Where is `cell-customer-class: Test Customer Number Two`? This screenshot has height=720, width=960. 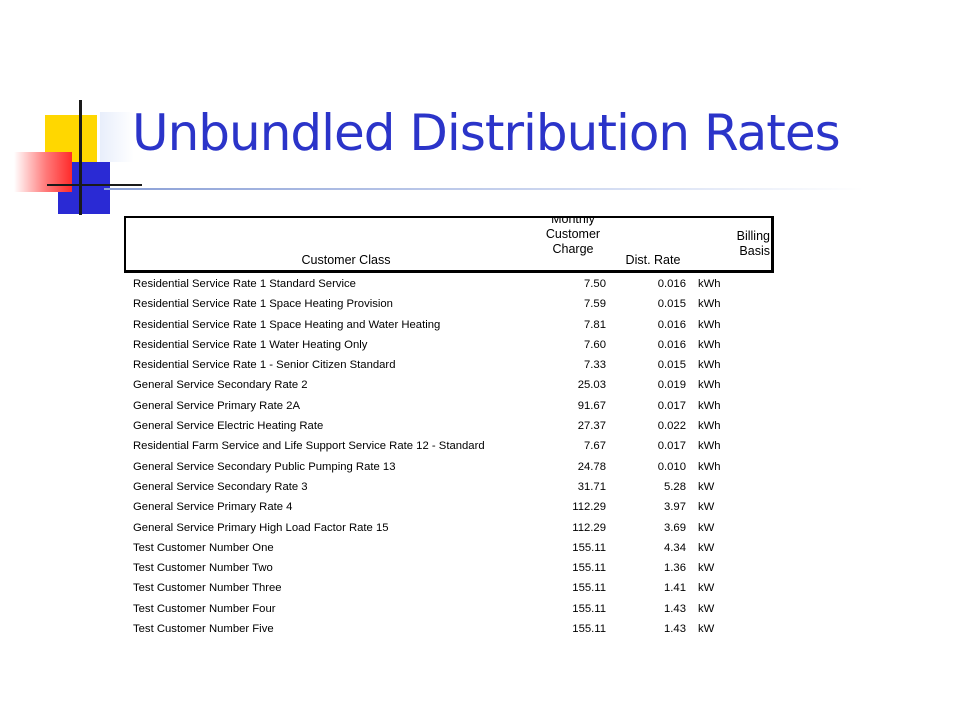 cell-customer-class: Test Customer Number Two is located at coordinates (203, 568).